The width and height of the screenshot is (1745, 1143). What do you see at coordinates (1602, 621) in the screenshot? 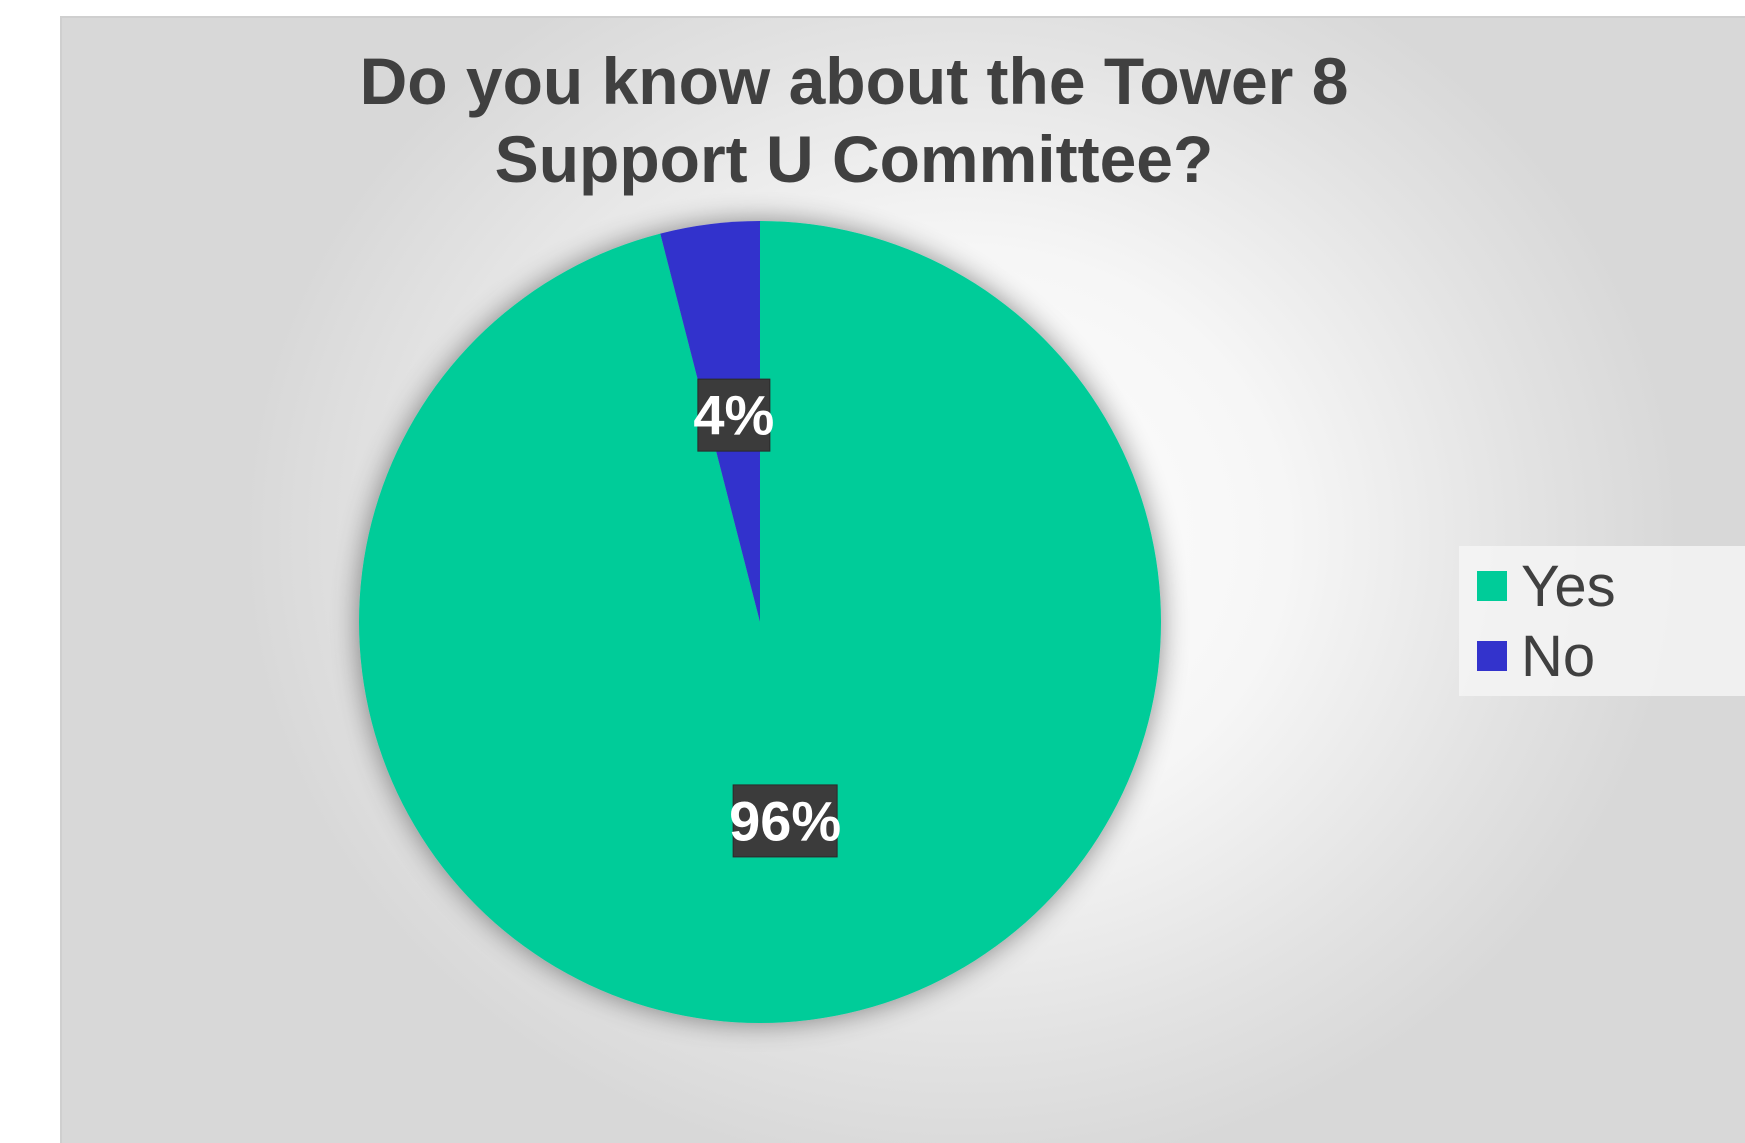
I see `legend: Yes No` at bounding box center [1602, 621].